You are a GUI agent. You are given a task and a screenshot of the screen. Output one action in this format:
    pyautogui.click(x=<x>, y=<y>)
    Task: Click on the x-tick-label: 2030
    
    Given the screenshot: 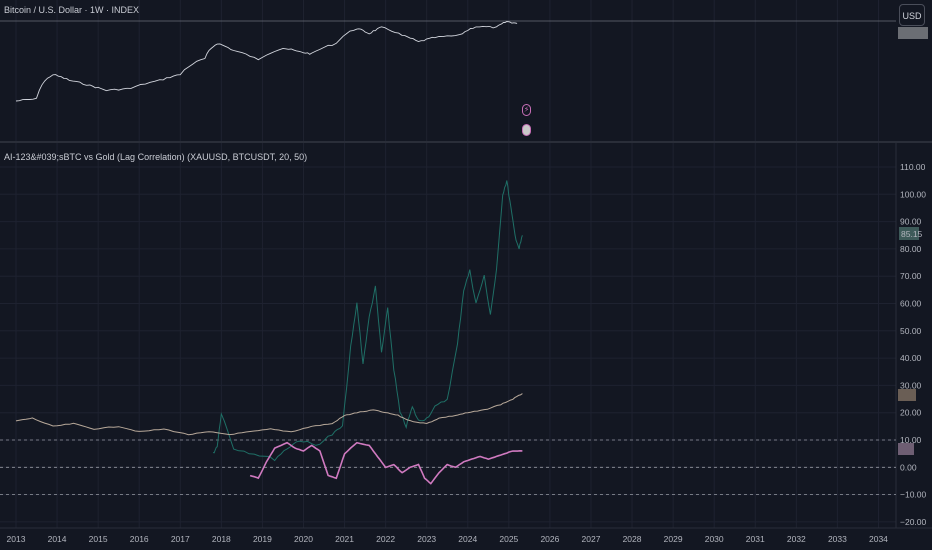 What is the action you would take?
    pyautogui.click(x=714, y=539)
    